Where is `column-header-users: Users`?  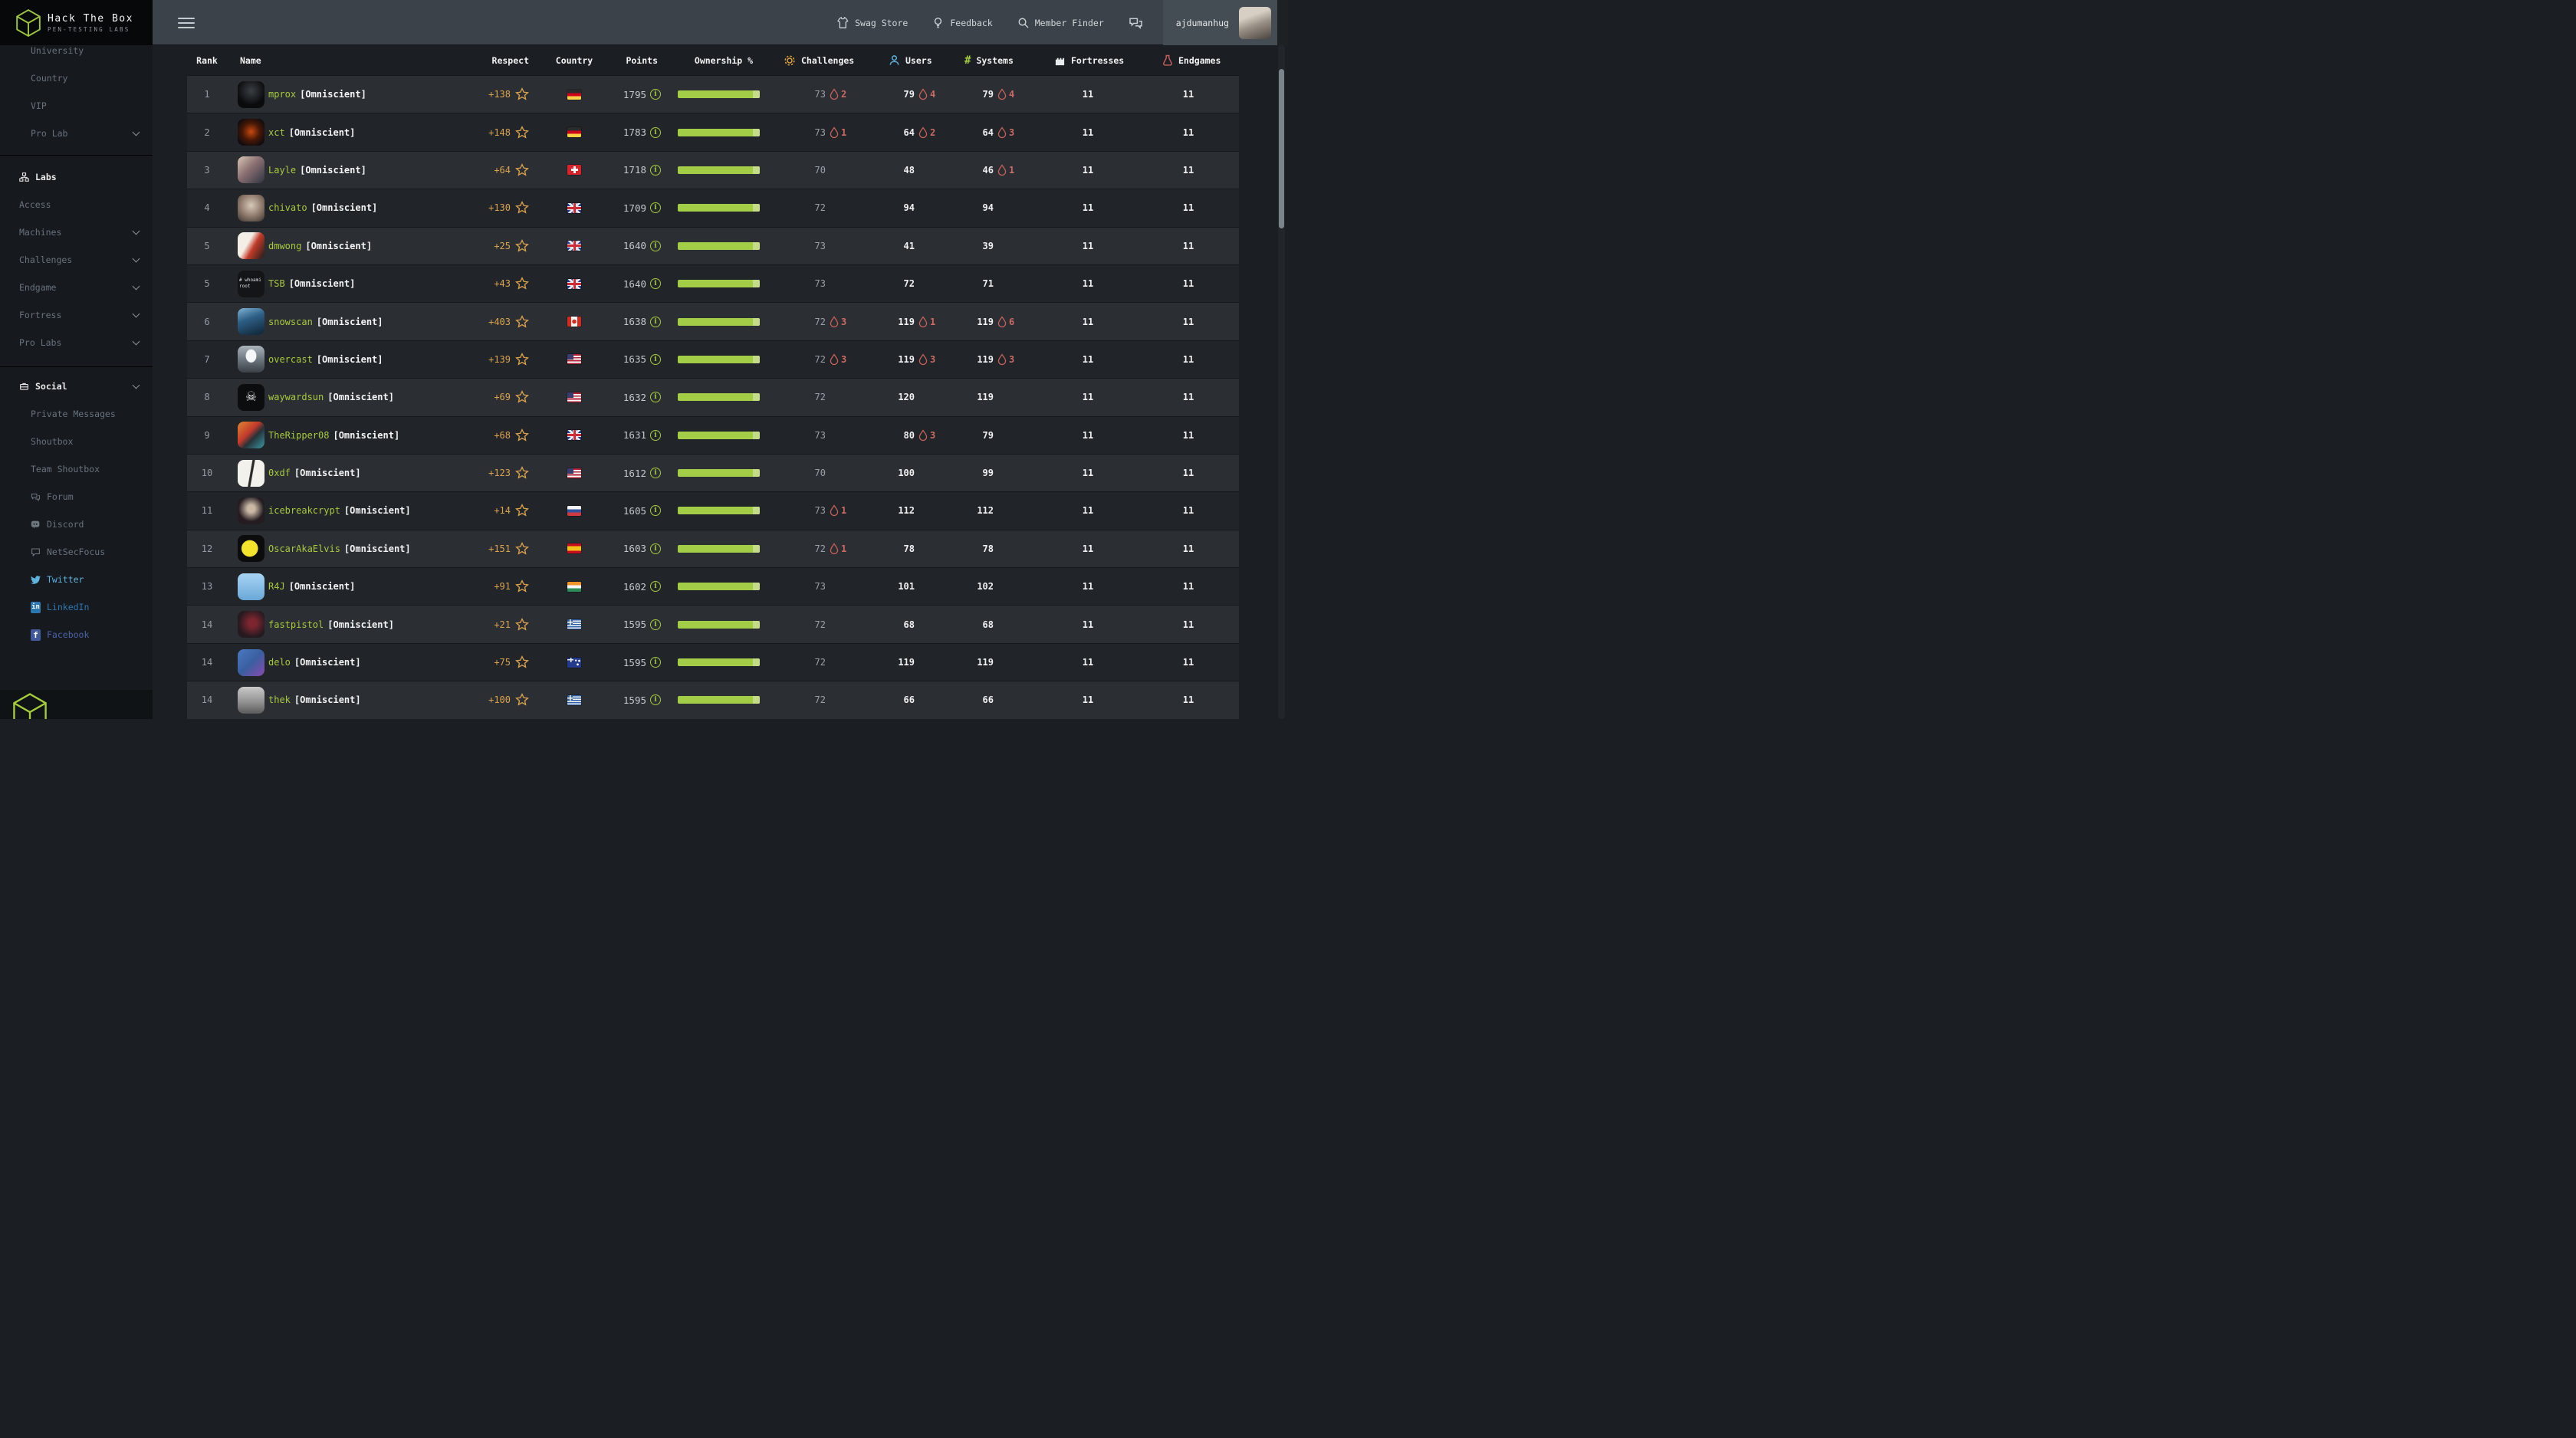
column-header-users: Users is located at coordinates (908, 60).